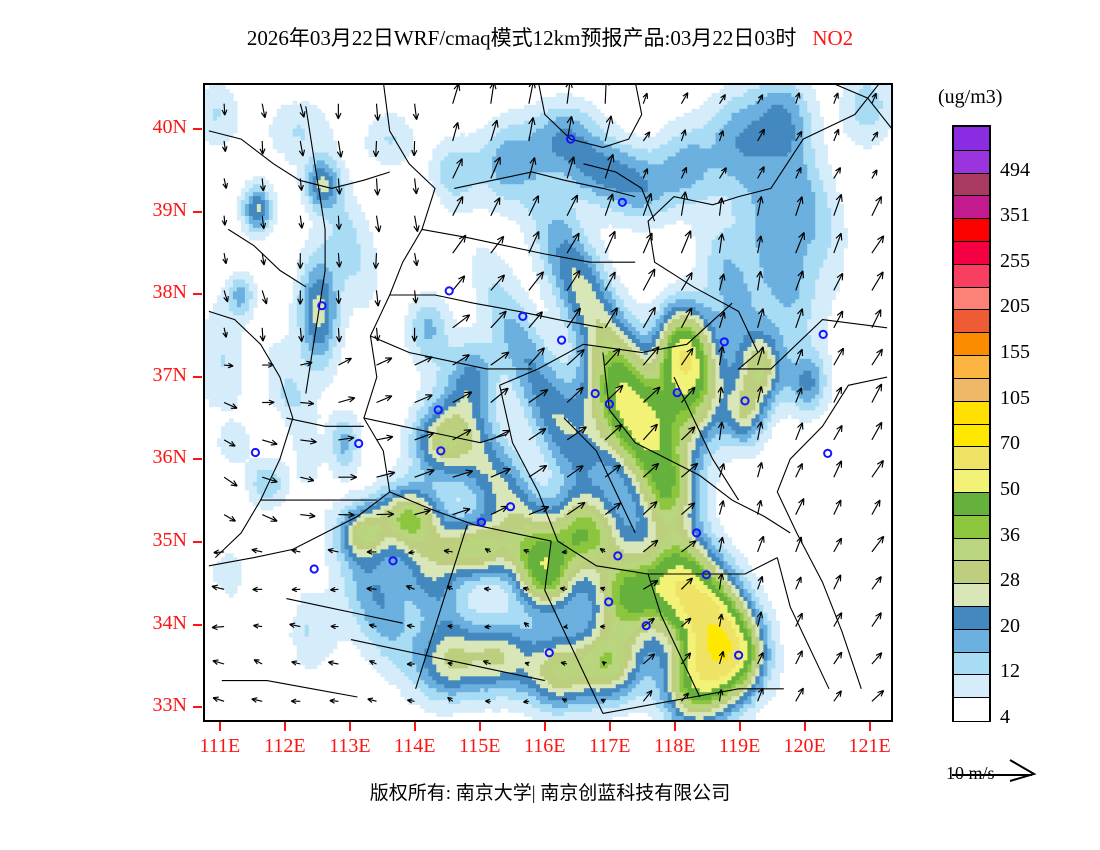 The width and height of the screenshot is (1100, 850). What do you see at coordinates (804, 746) in the screenshot?
I see `longitude-label: 120E` at bounding box center [804, 746].